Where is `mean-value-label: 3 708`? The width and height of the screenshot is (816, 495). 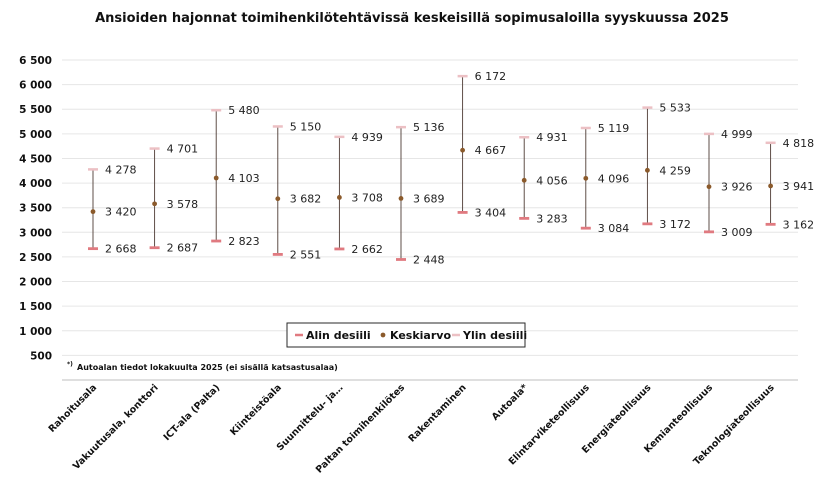
mean-value-label: 3 708 is located at coordinates (367, 197).